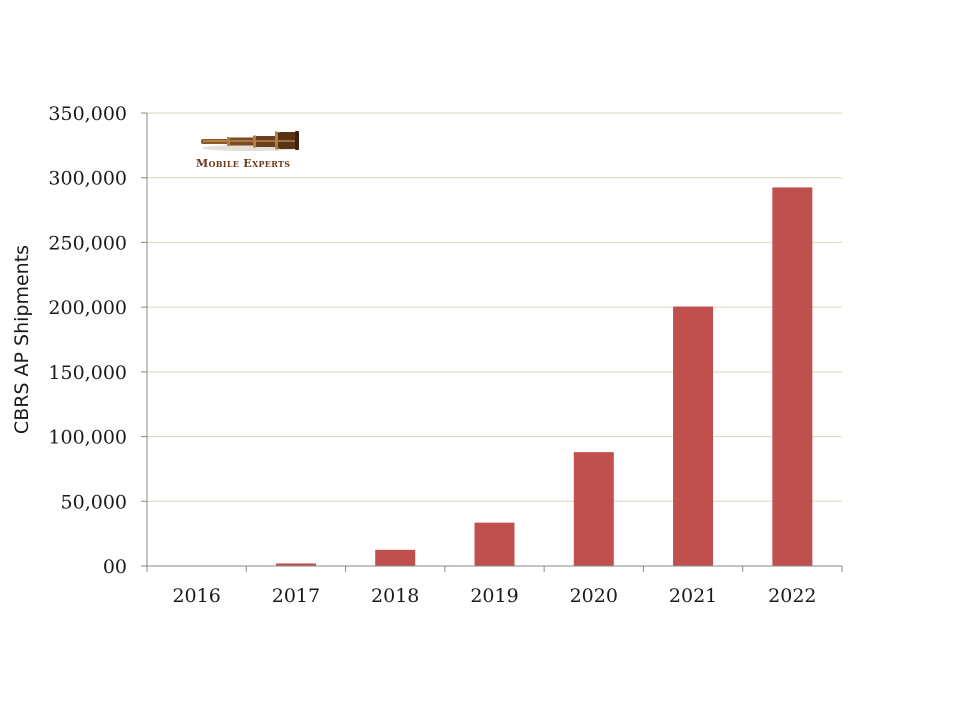  What do you see at coordinates (693, 436) in the screenshot?
I see `bar-2021` at bounding box center [693, 436].